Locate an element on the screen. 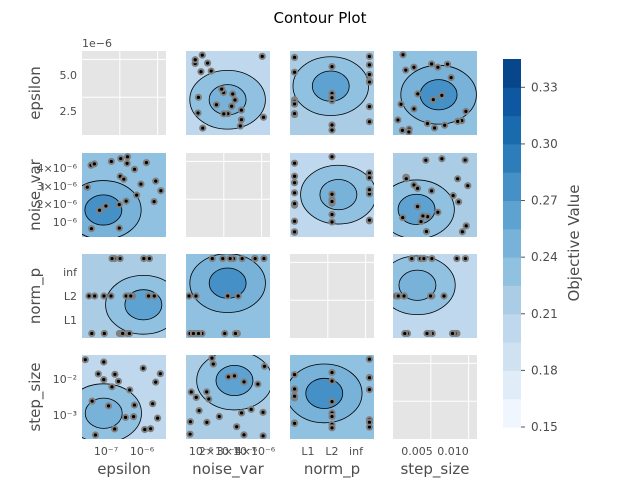 This screenshot has height=480, width=640. x-tick-label: 2×10⁻⁶ is located at coordinates (219, 451).